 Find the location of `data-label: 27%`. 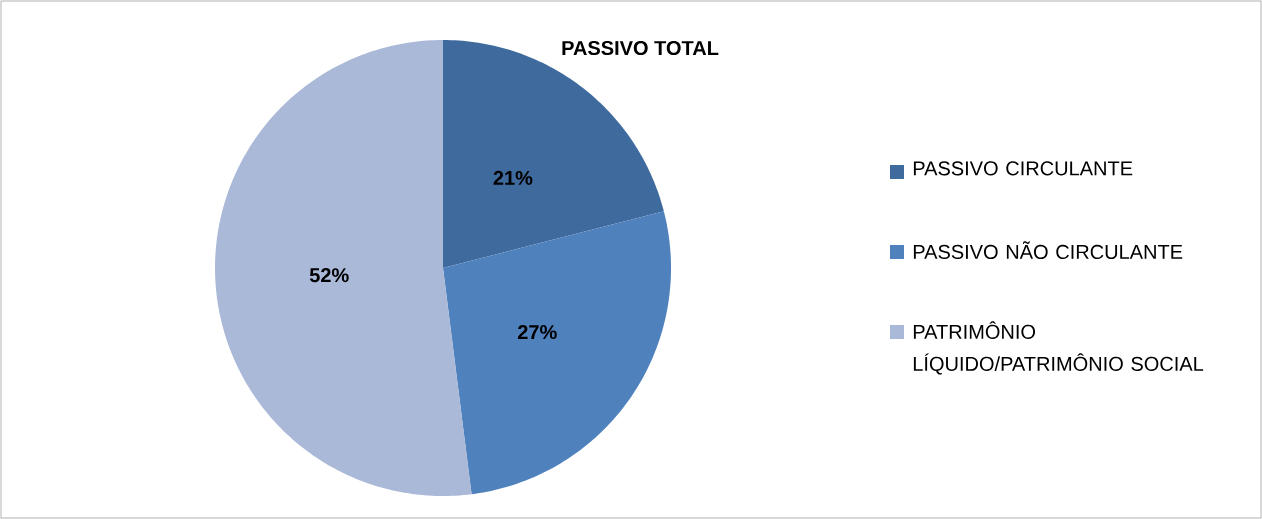

data-label: 27% is located at coordinates (537, 332).